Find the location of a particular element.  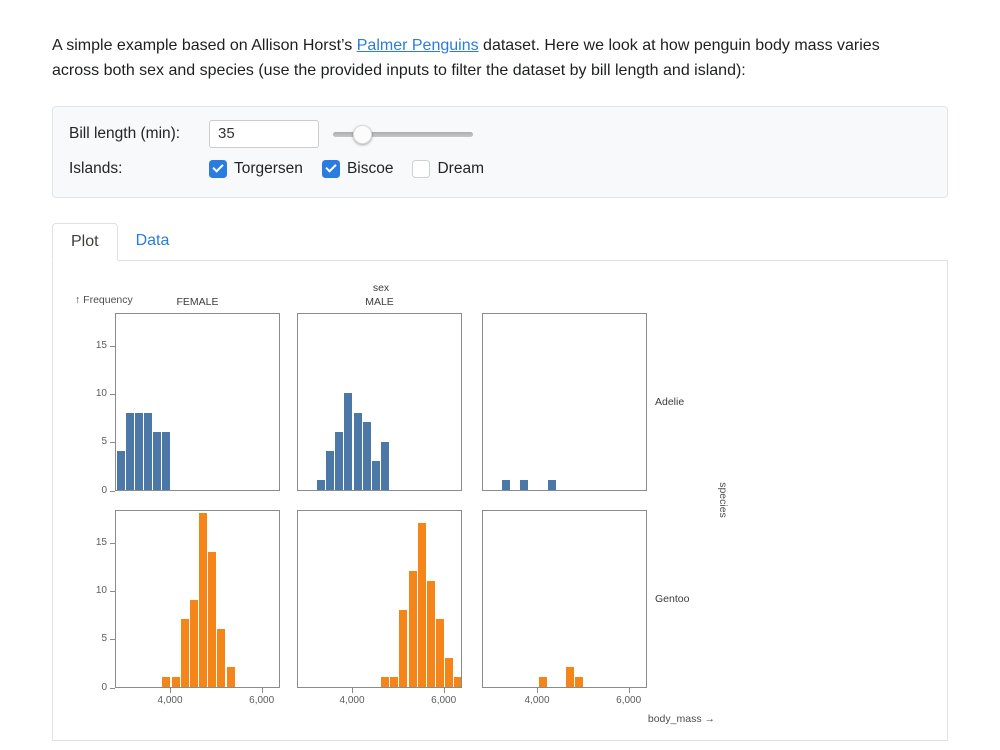

facet-panel-adelie-male is located at coordinates (379, 401).